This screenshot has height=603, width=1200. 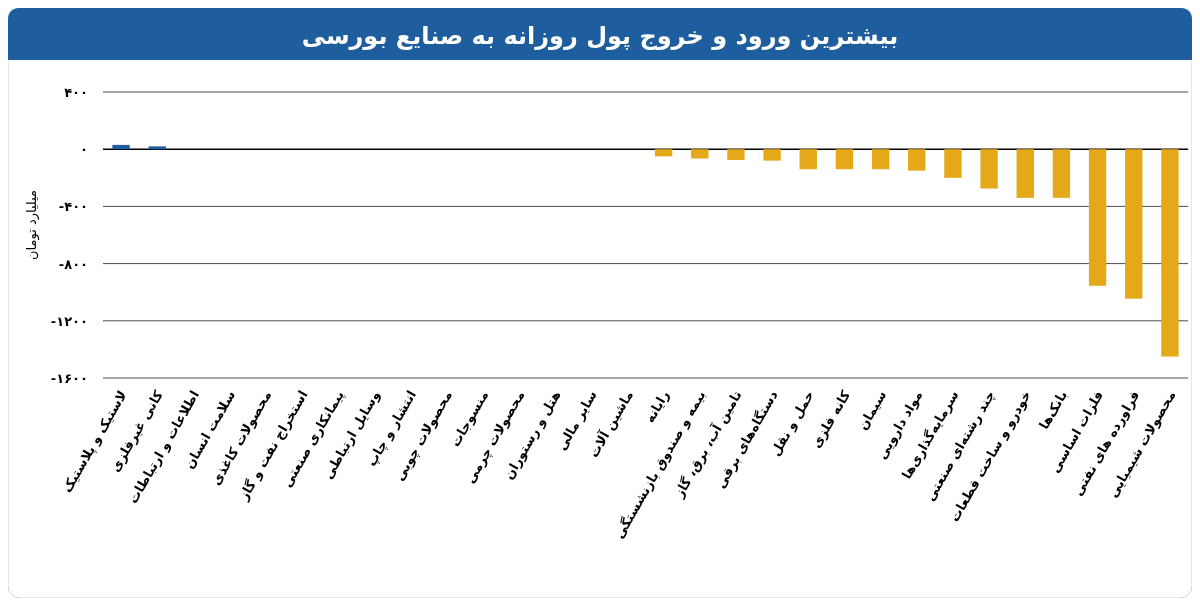 What do you see at coordinates (73, 207) in the screenshot?
I see `y-tick-label: -۴۰۰` at bounding box center [73, 207].